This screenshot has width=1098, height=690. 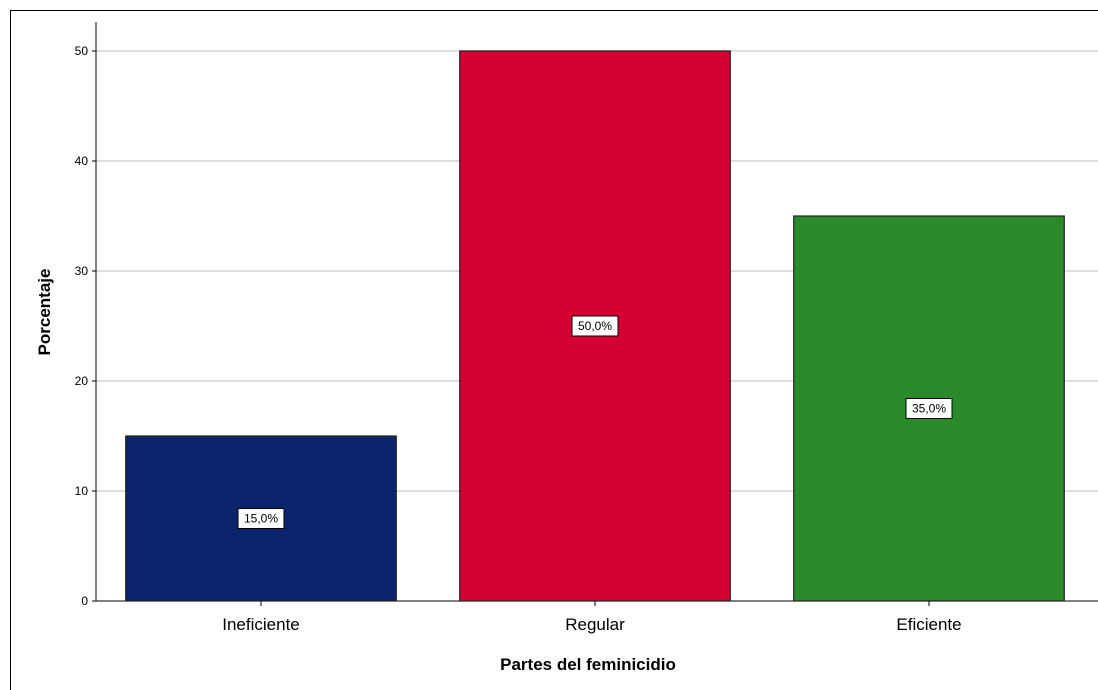 I want to click on x-tick-label: Eficiente, so click(x=928, y=624).